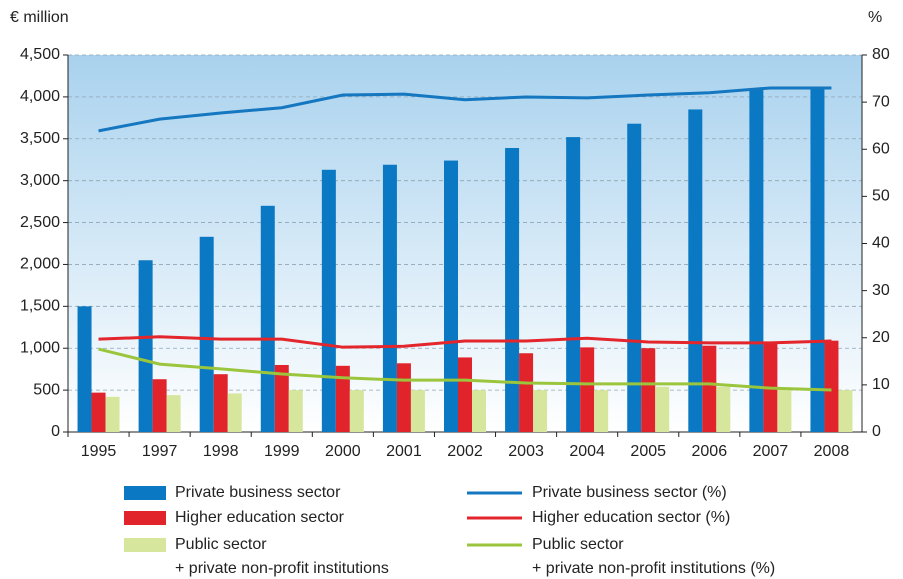  Describe the element at coordinates (875, 17) in the screenshot. I see `y2-axis-label: %` at that location.